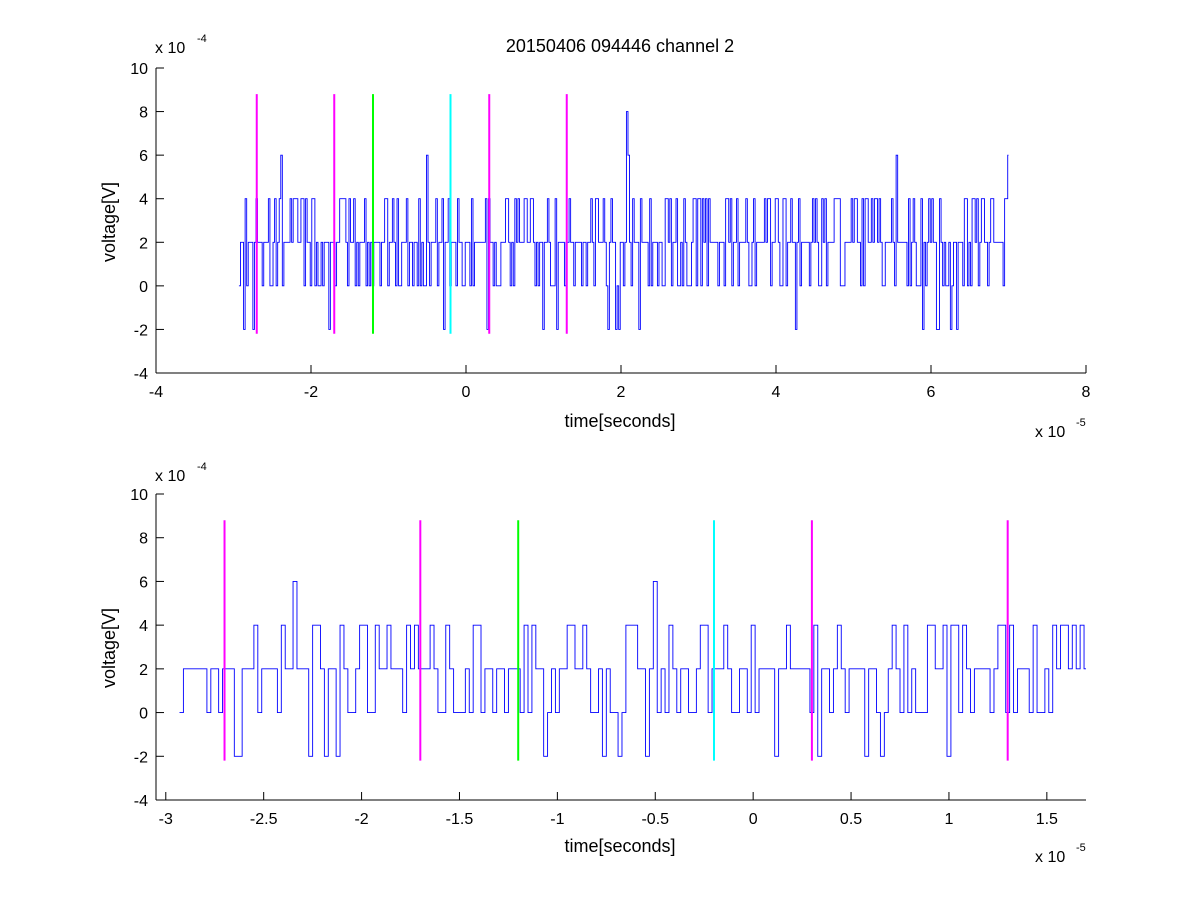 The image size is (1200, 900). Describe the element at coordinates (1081, 848) in the screenshot. I see `bottom-x-multiplier-exponent: -5` at that location.